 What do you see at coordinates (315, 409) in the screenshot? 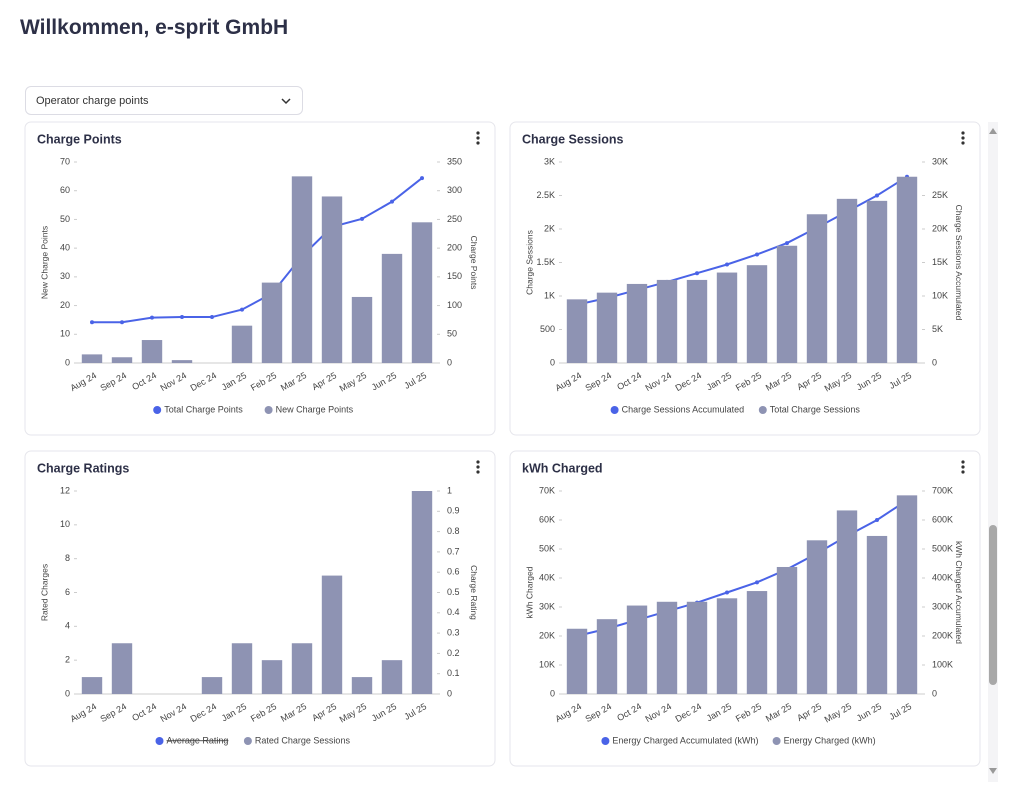
I see `legend-label: New Charge Points` at bounding box center [315, 409].